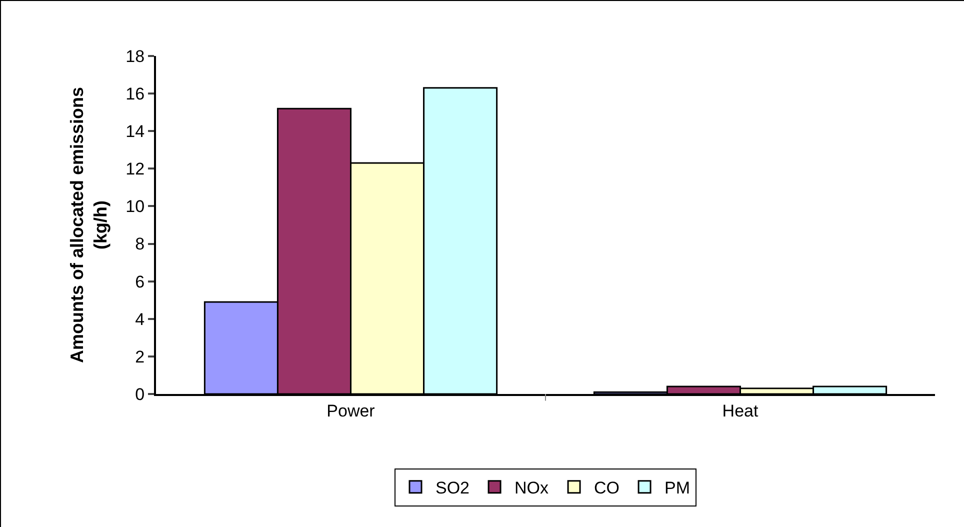 The height and width of the screenshot is (527, 964). What do you see at coordinates (607, 488) in the screenshot?
I see `legend-label: CO` at bounding box center [607, 488].